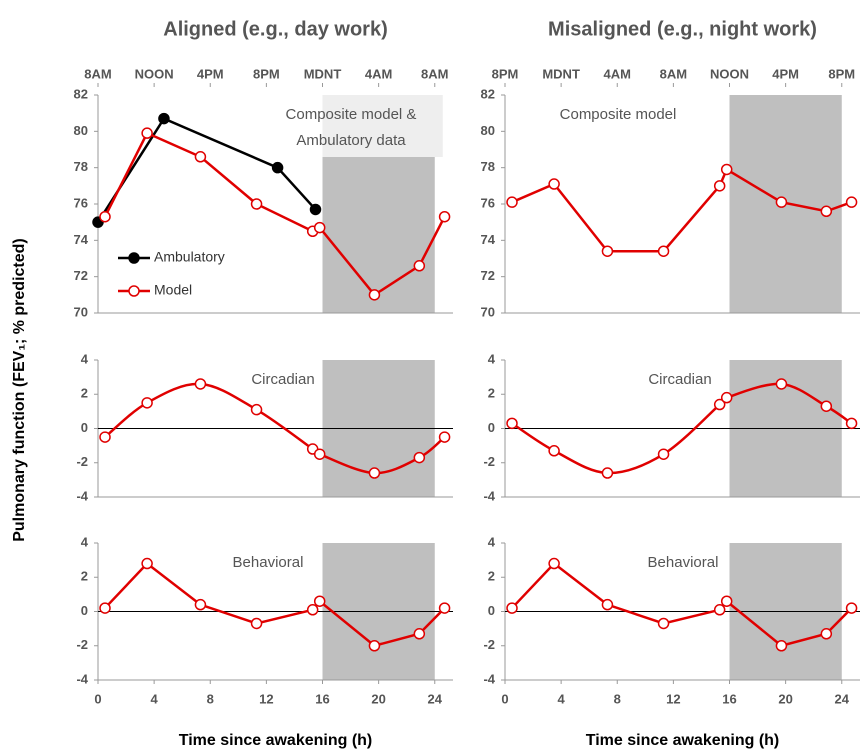 The image size is (868, 754). What do you see at coordinates (682, 29) in the screenshot?
I see `panel-title: Misaligned (e.g., night work)` at bounding box center [682, 29].